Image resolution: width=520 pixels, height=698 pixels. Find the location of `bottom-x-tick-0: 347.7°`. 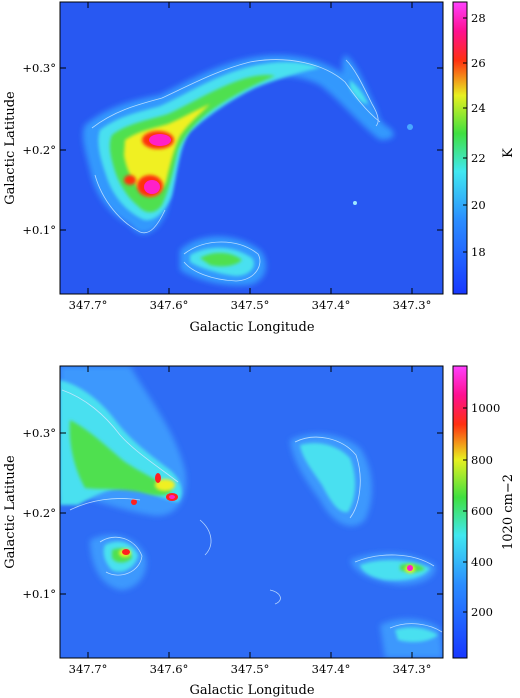

bottom-x-tick-0: 347.7° is located at coordinates (88, 669).